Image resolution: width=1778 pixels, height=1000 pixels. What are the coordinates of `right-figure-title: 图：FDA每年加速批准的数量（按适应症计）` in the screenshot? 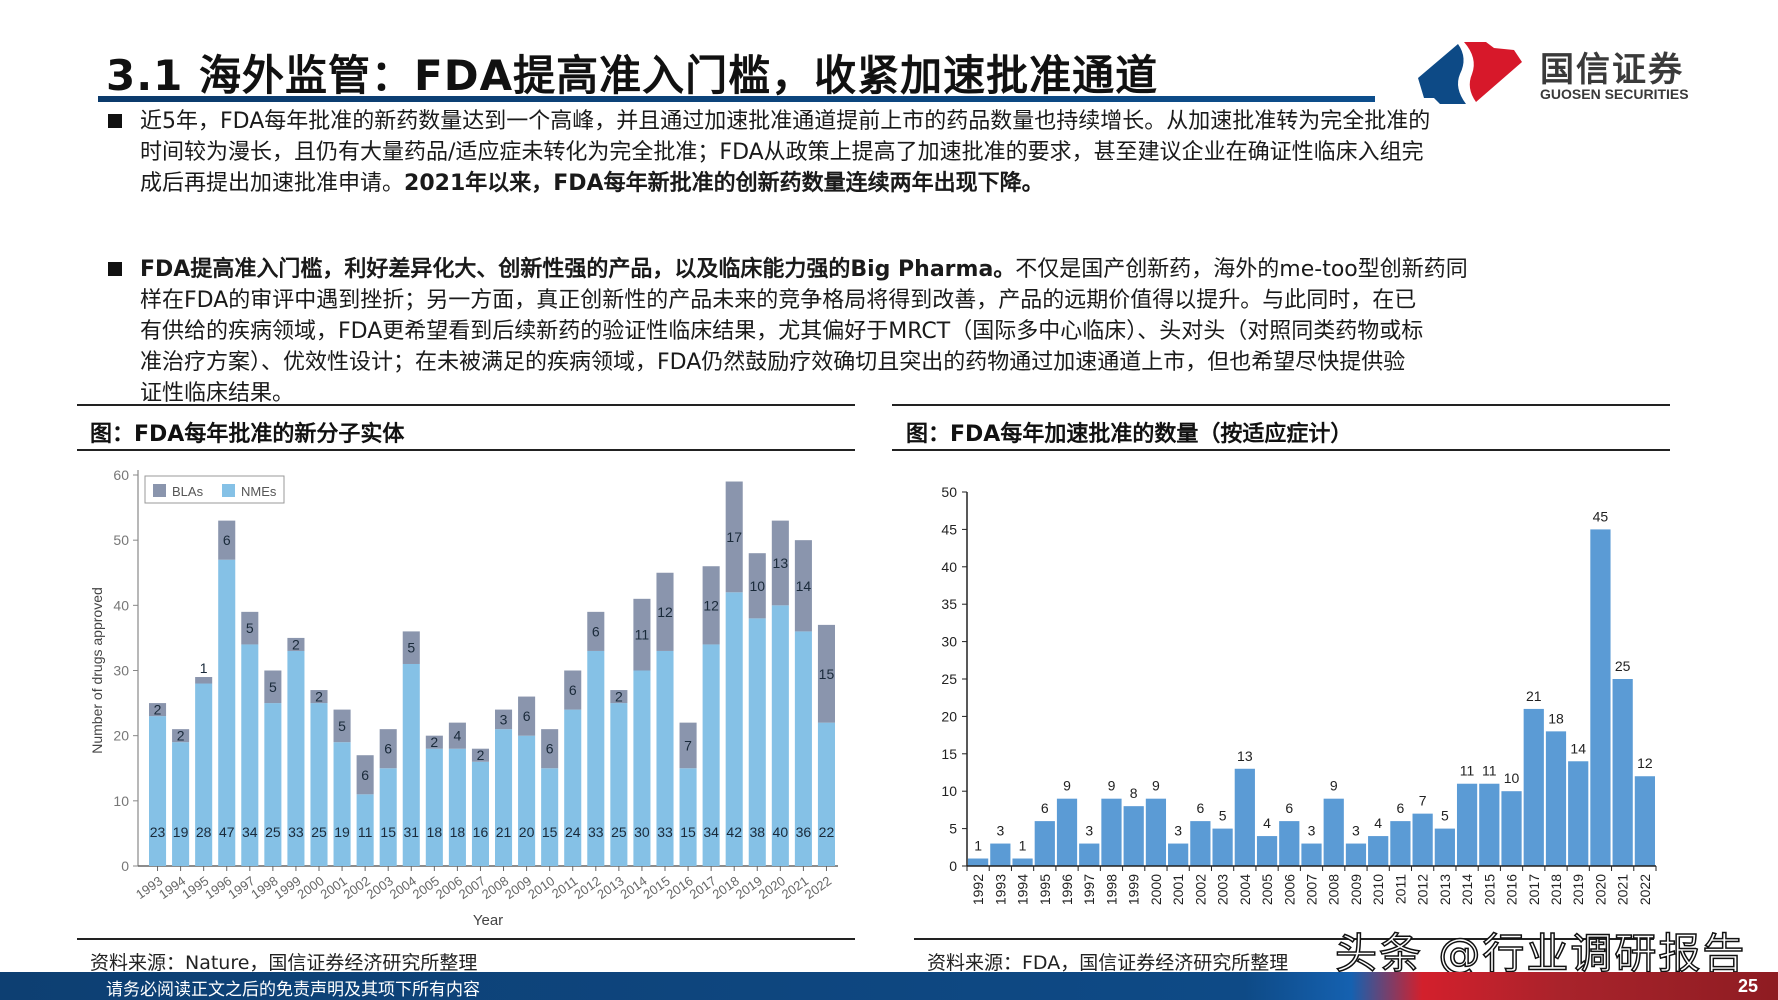 It's located at (1129, 434).